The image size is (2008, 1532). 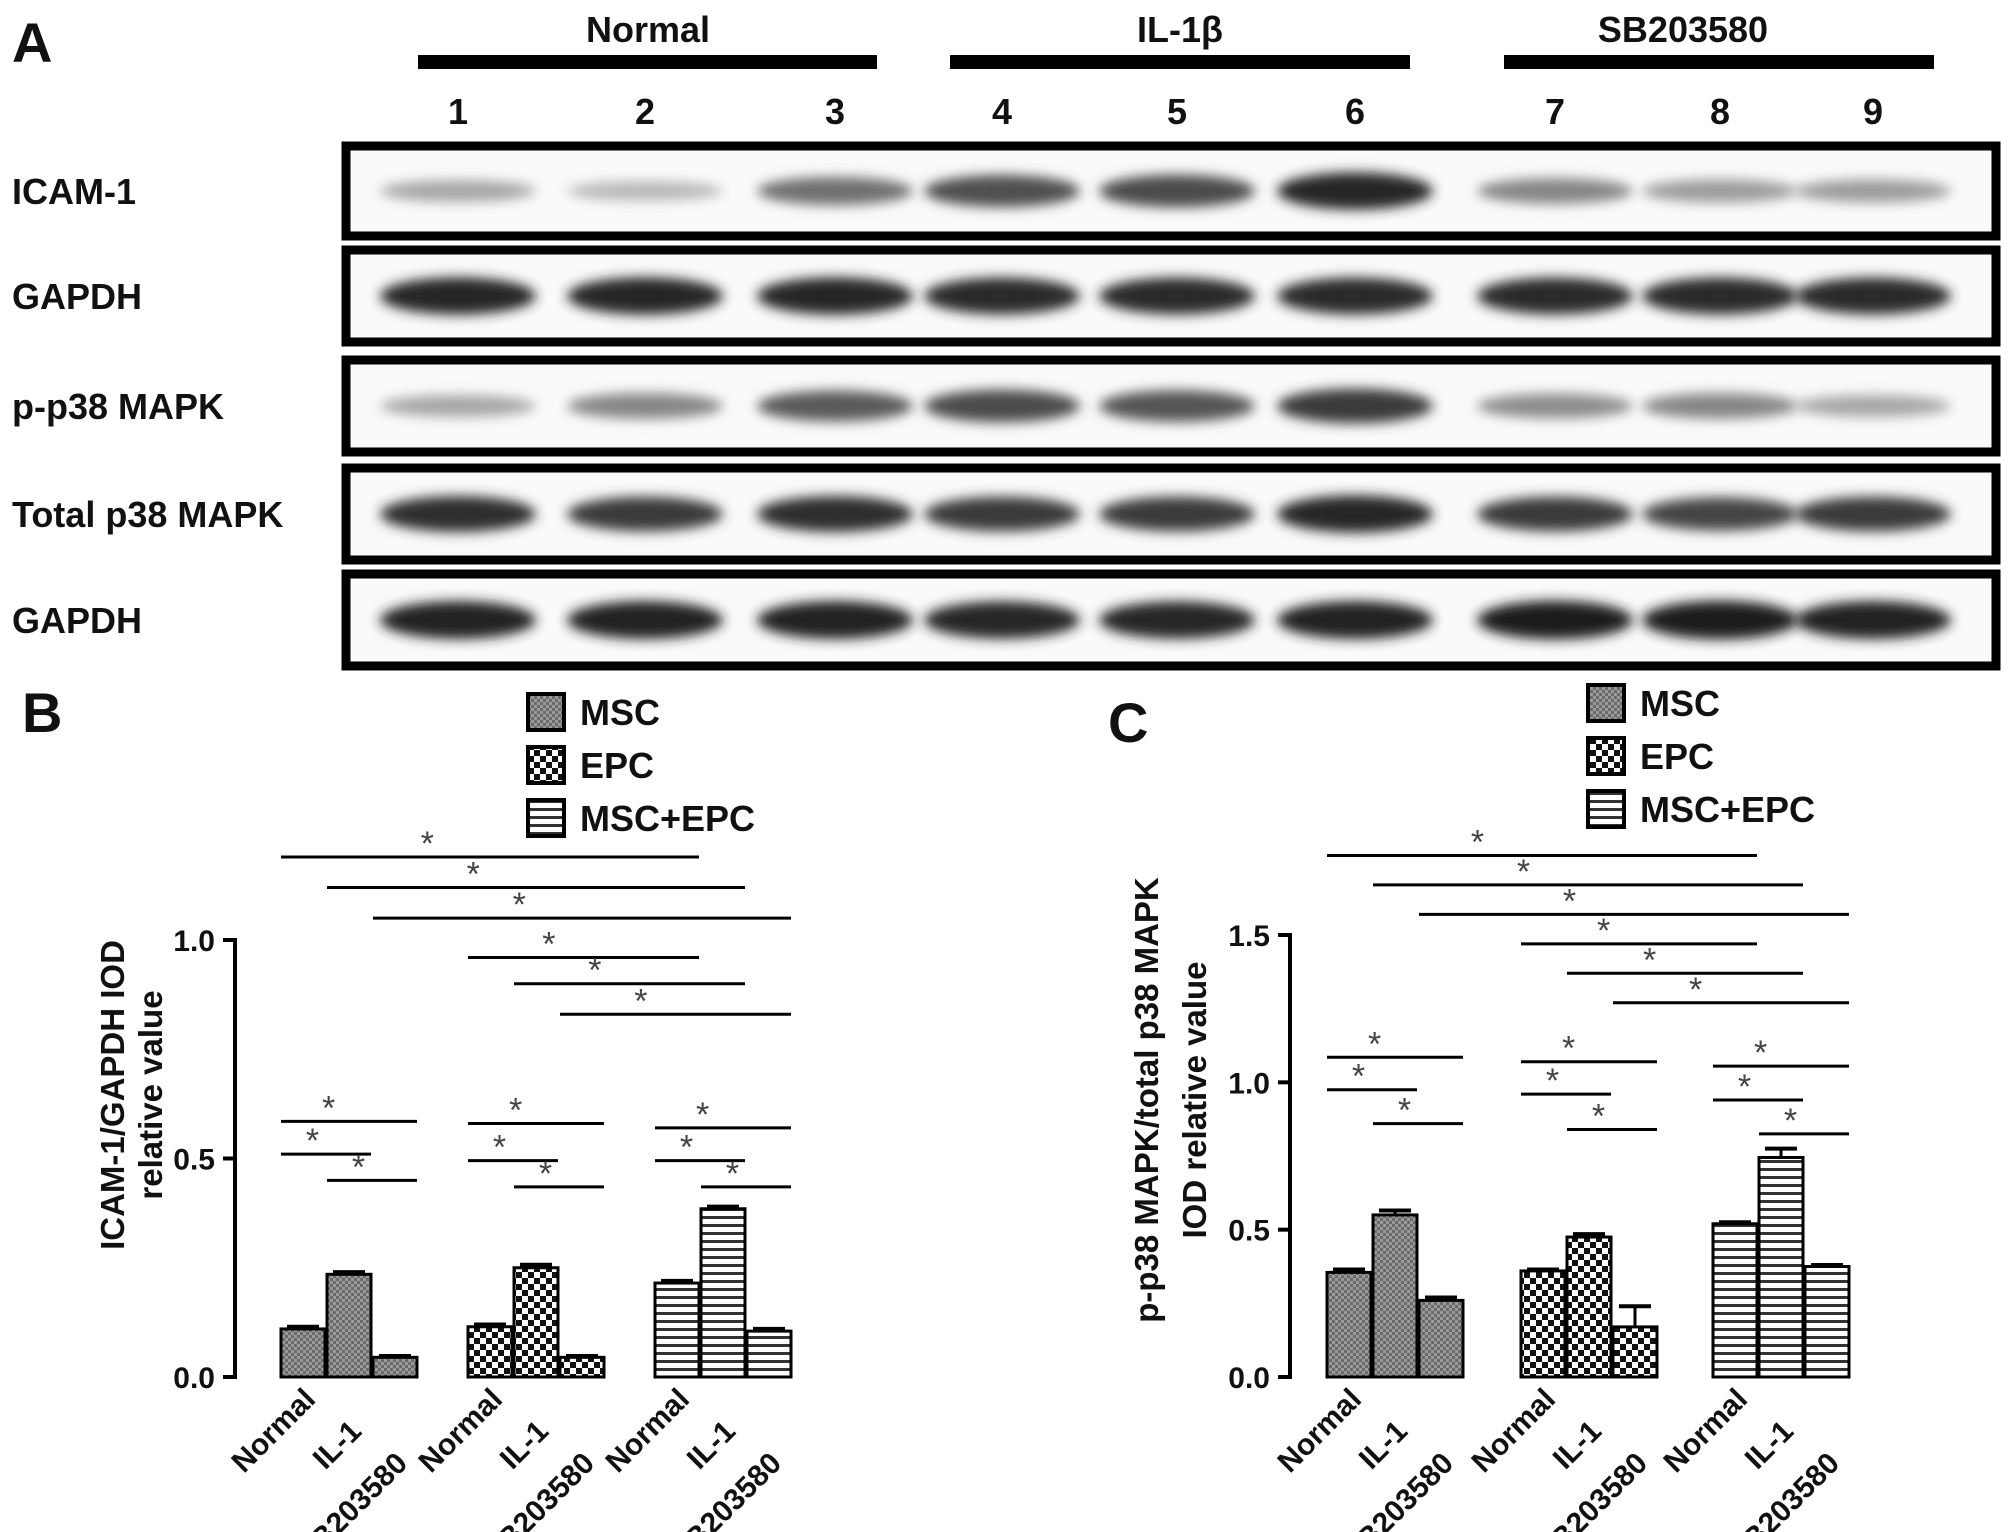 I want to click on legend-c: MSC EPC MSC+EPC, so click(x=1700, y=756).